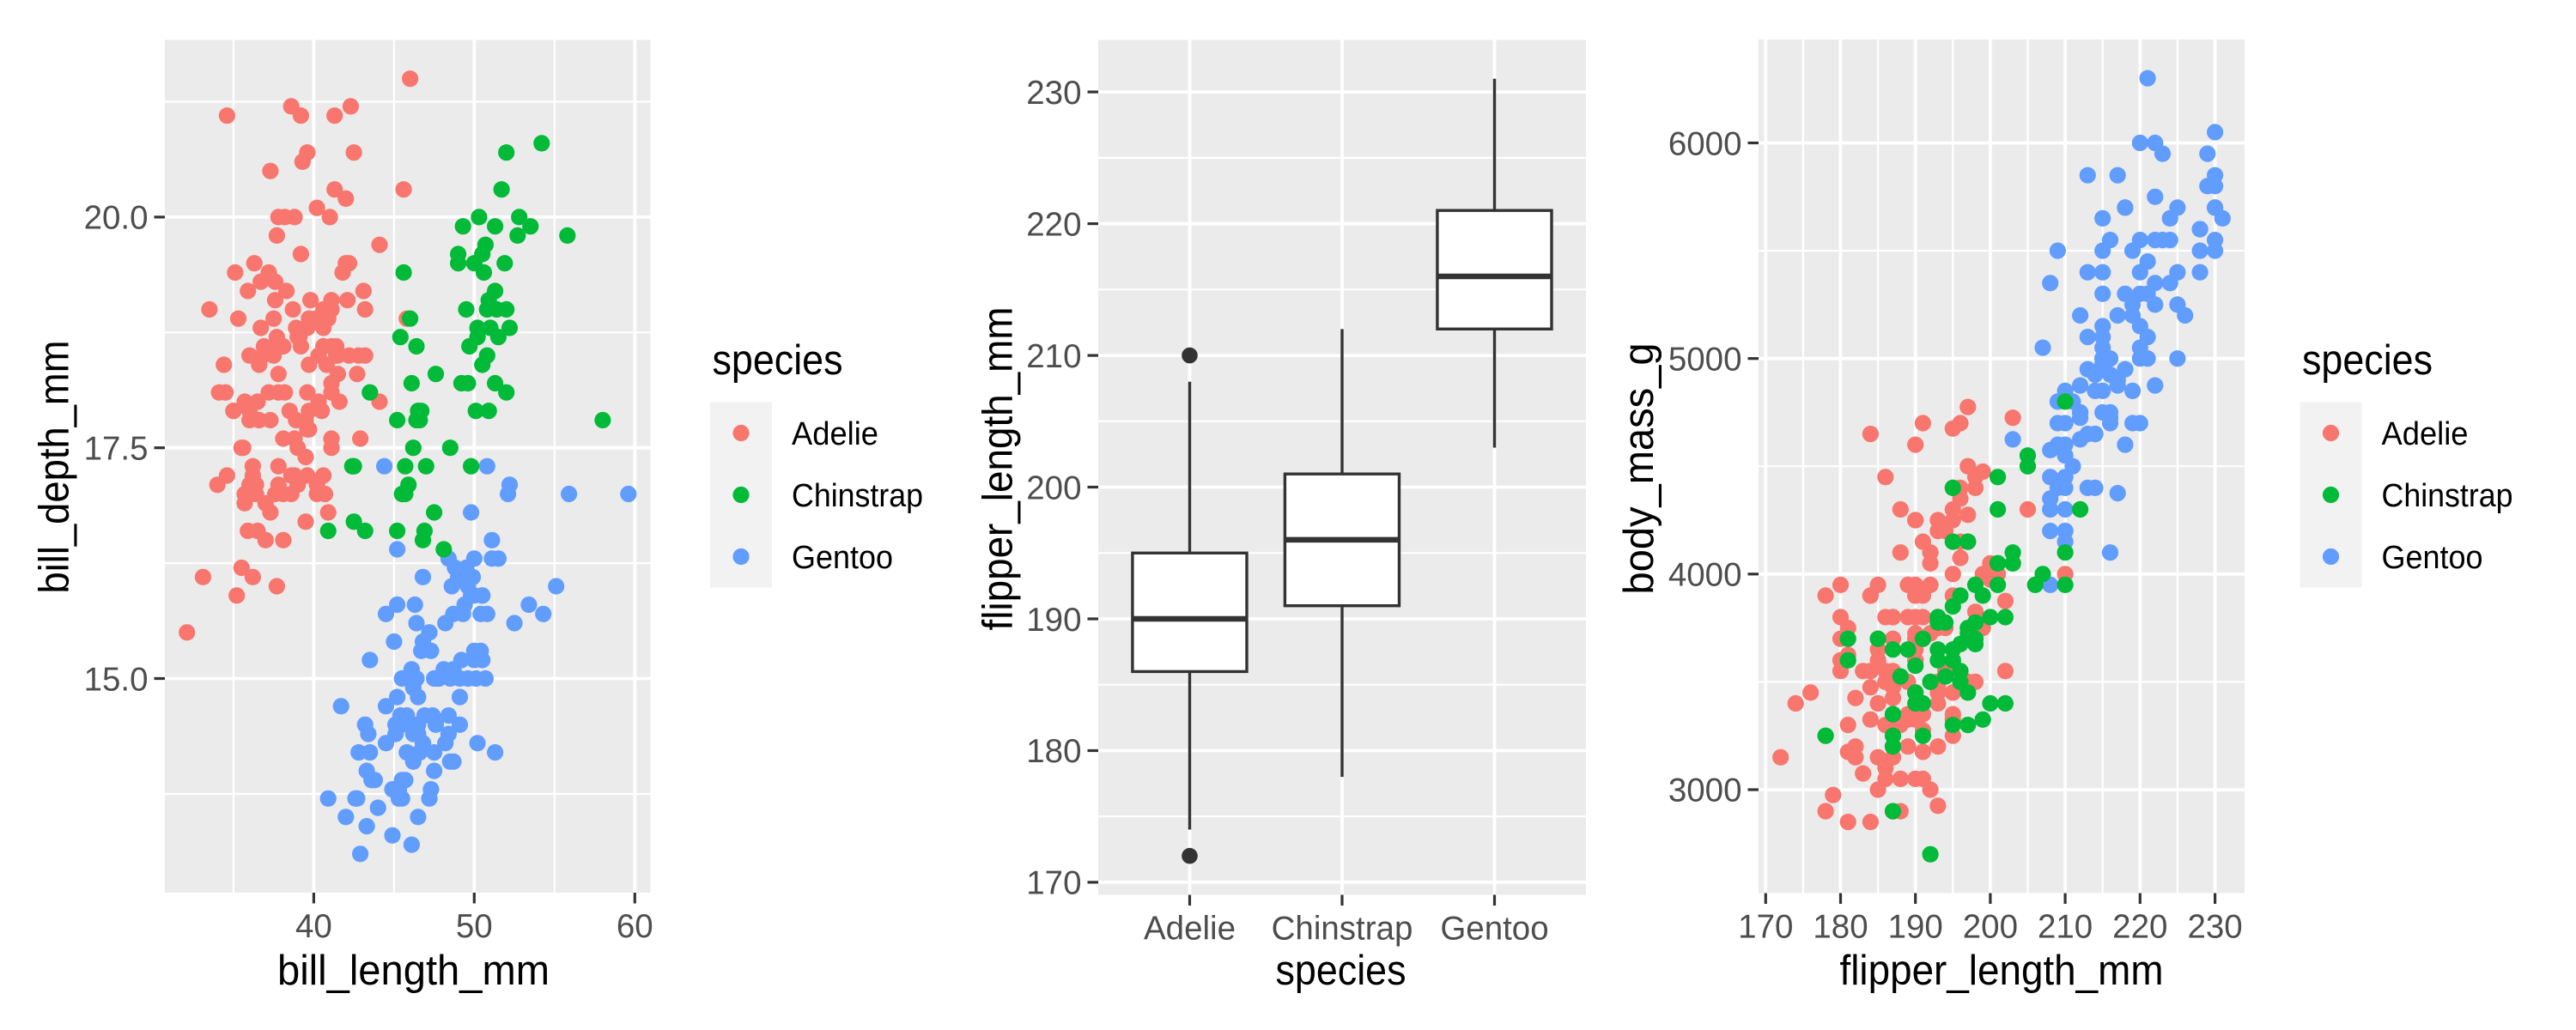 Image resolution: width=2576 pixels, height=1030 pixels. What do you see at coordinates (117, 218) in the screenshot?
I see `svg-text: 20.0` at bounding box center [117, 218].